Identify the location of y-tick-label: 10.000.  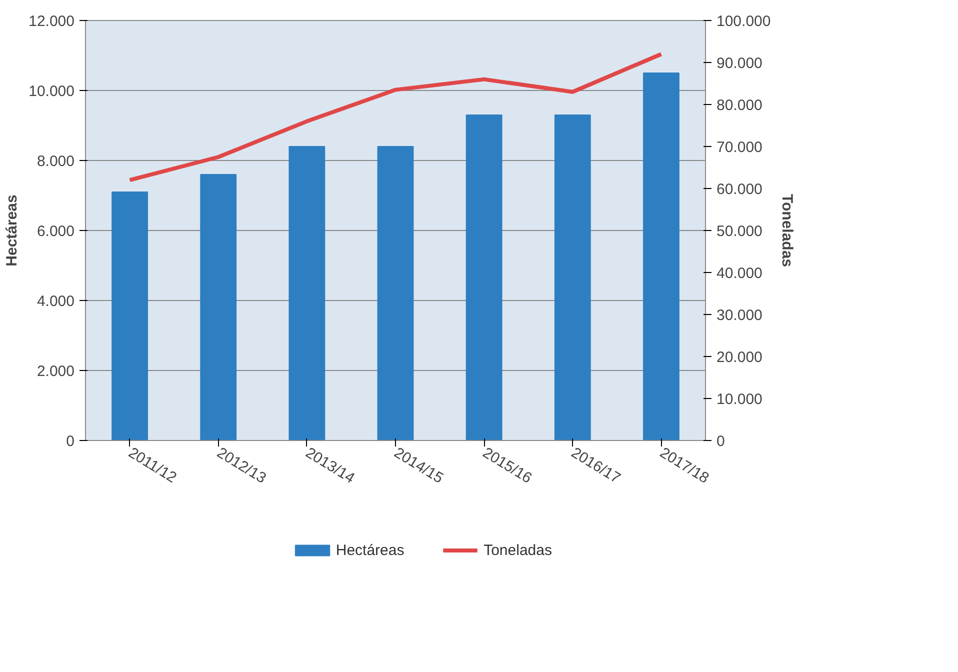
(51, 91).